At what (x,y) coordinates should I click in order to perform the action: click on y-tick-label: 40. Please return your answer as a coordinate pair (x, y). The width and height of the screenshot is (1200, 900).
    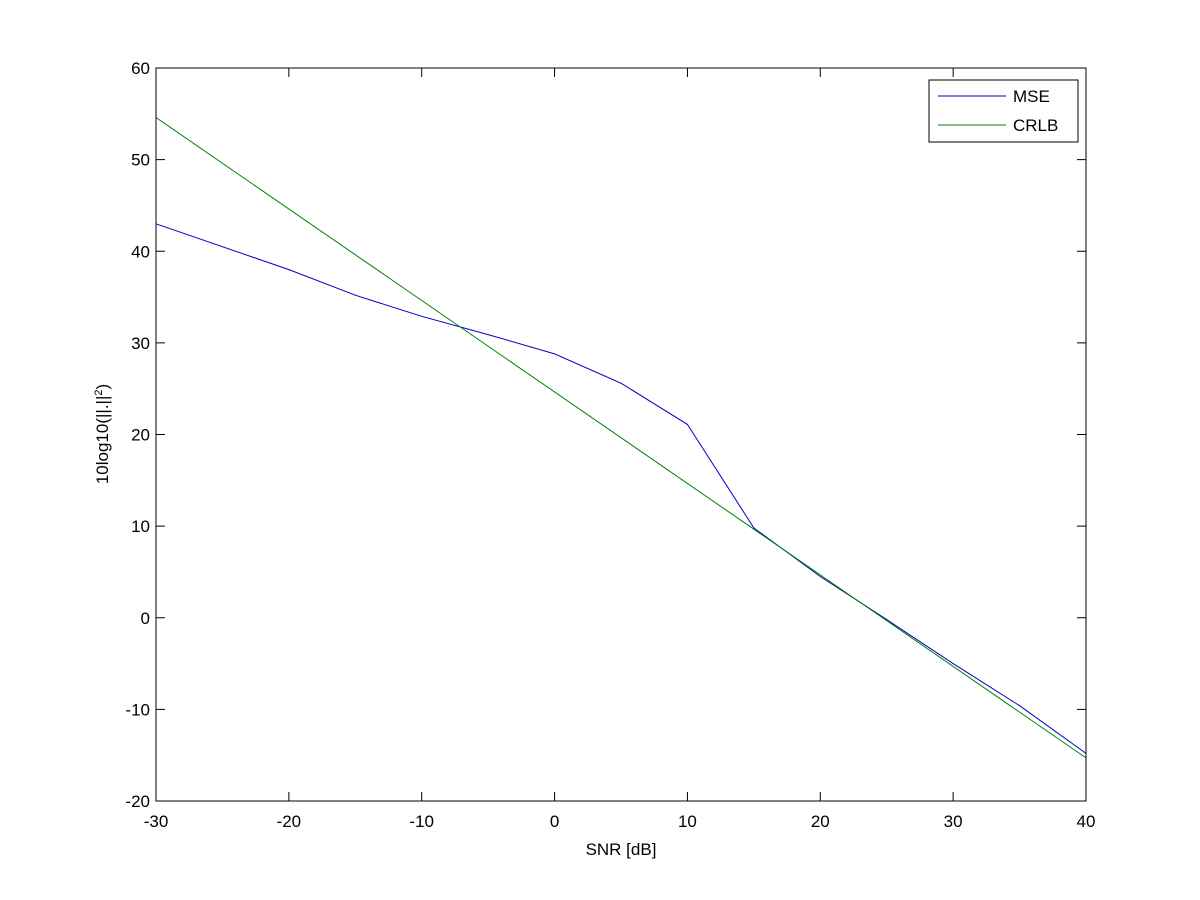
    Looking at the image, I should click on (140, 251).